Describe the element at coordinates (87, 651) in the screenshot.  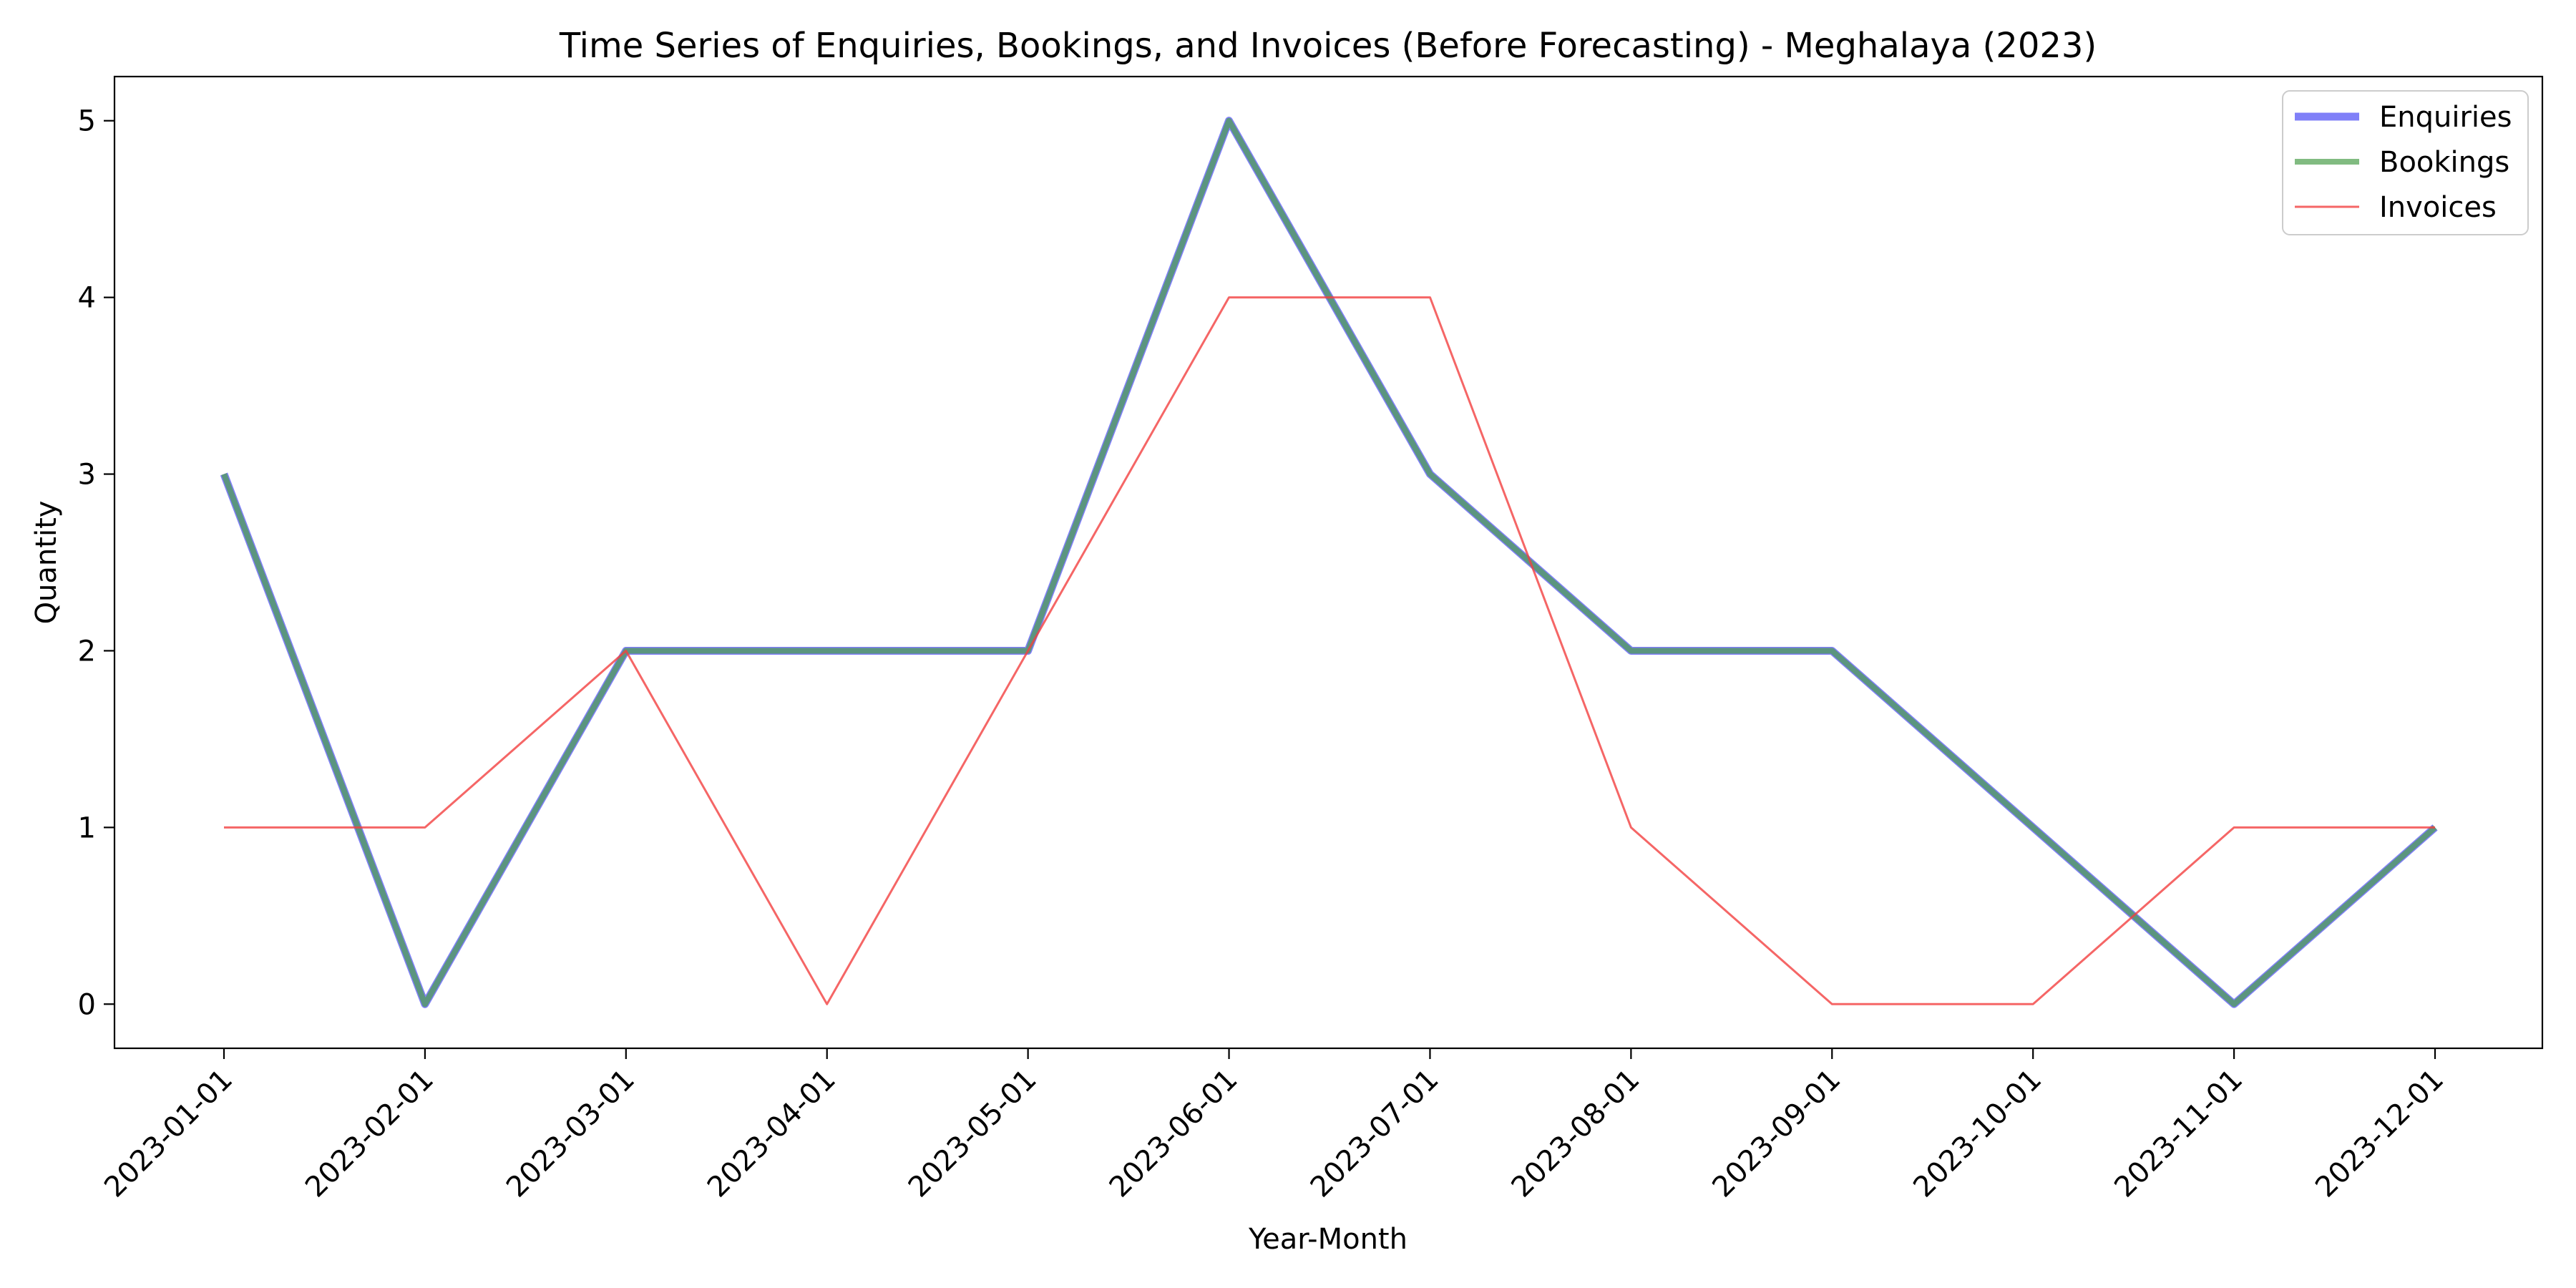
I see `y-tick-label: 2` at that location.